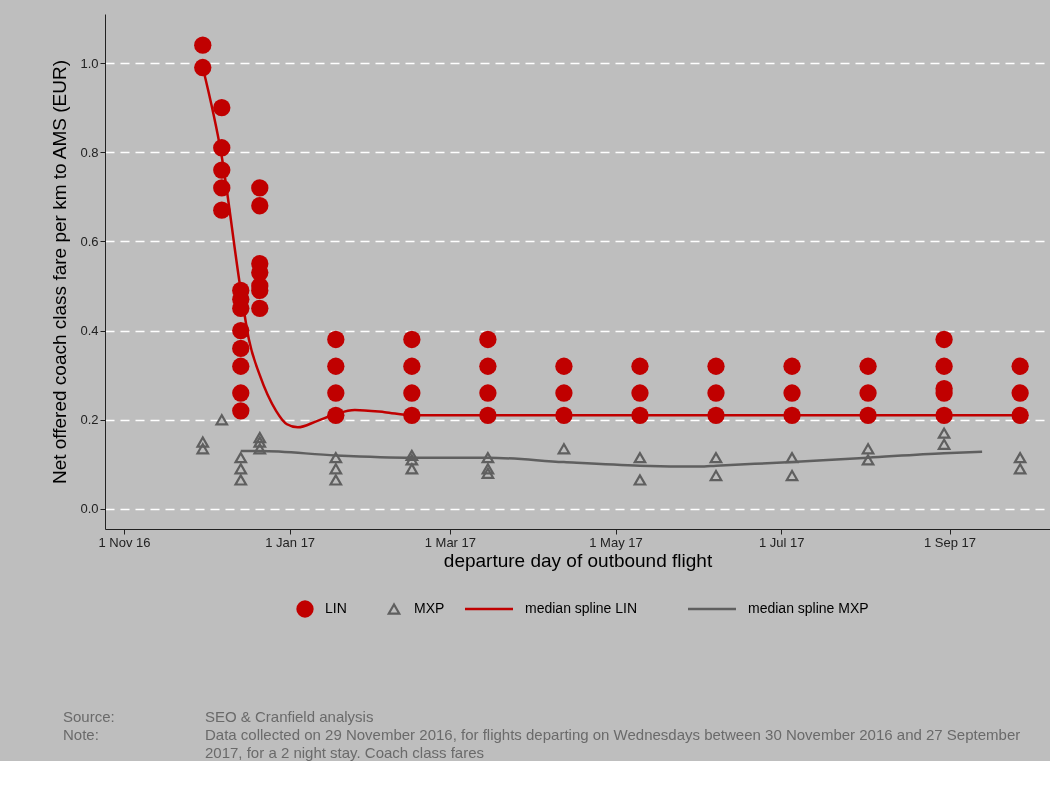 The image size is (1062, 794). Describe the element at coordinates (89, 420) in the screenshot. I see `y-tick-label: 0.2` at that location.